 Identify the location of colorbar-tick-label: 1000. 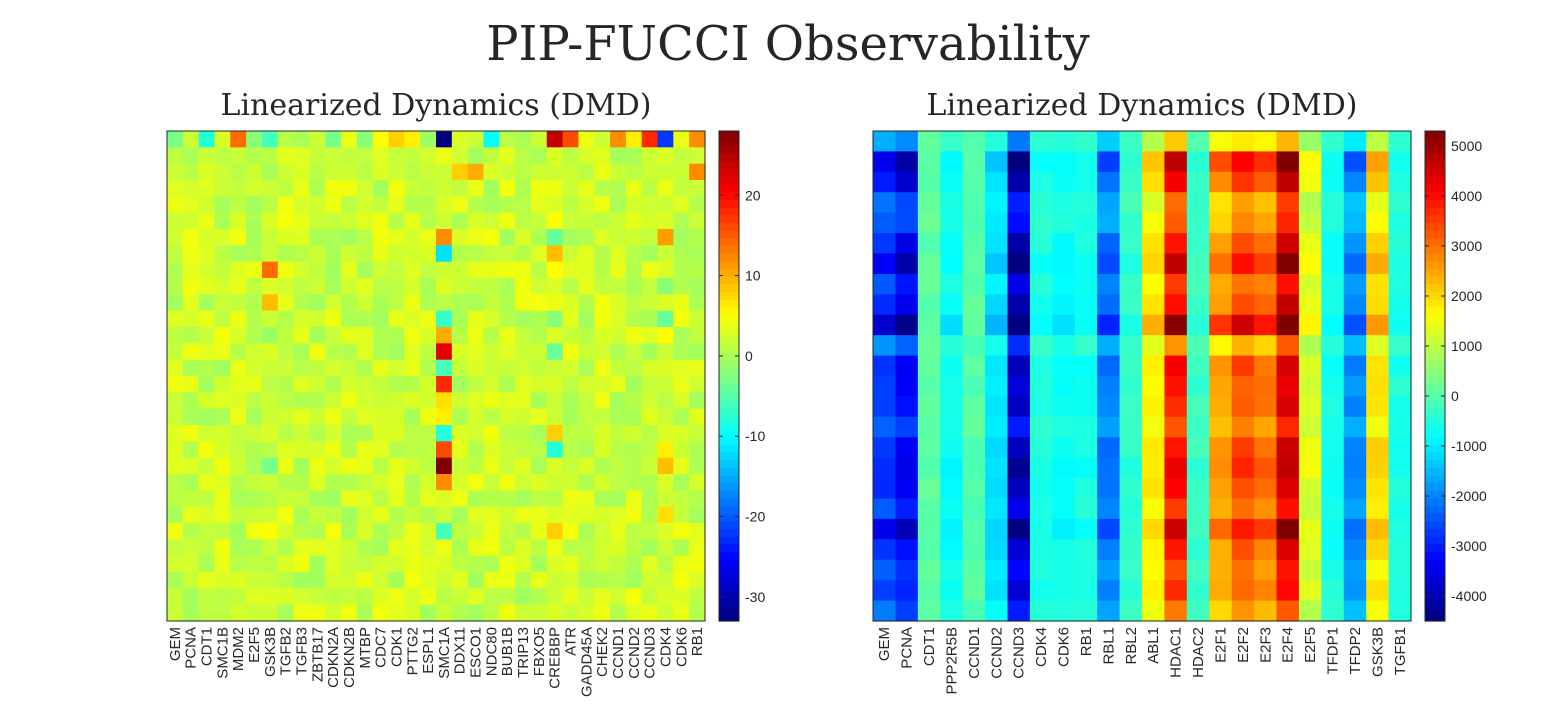
(1466, 346).